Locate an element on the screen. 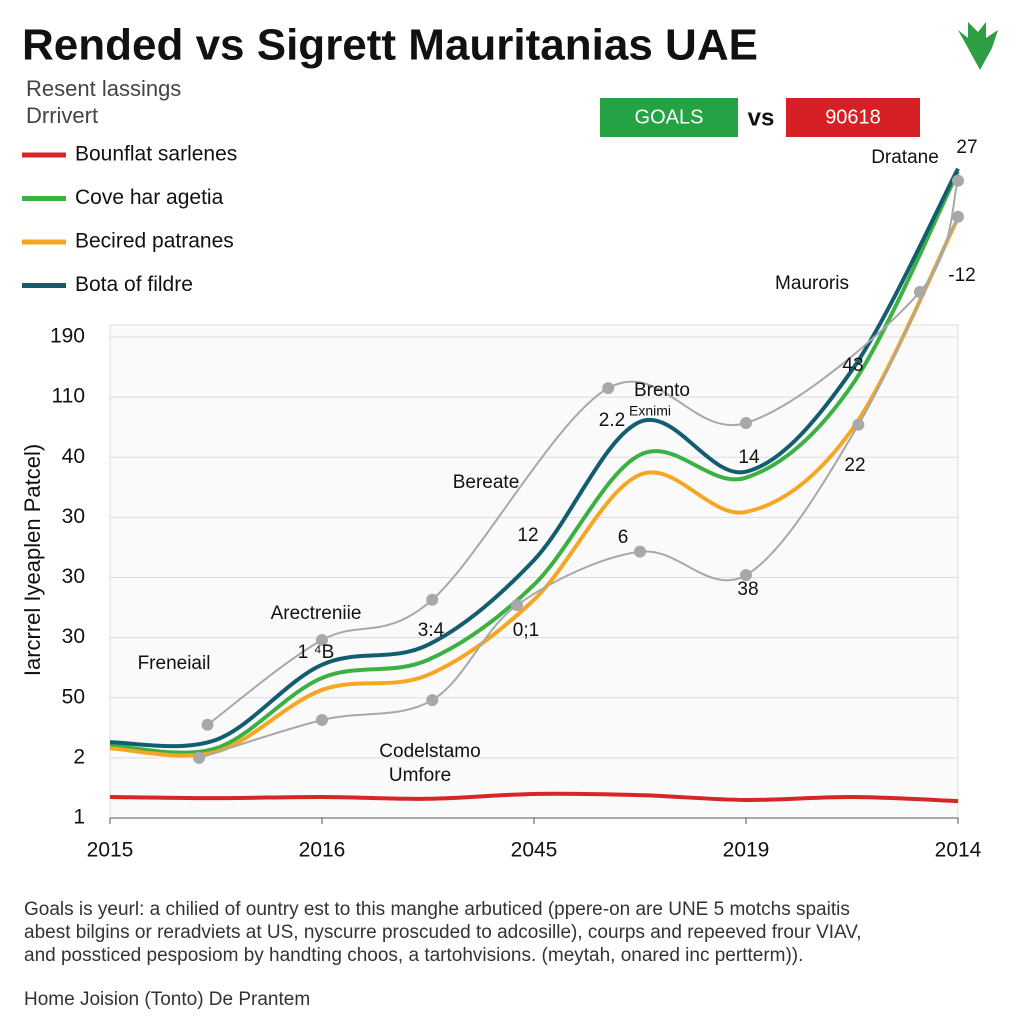  badge-vs: vs is located at coordinates (761, 117).